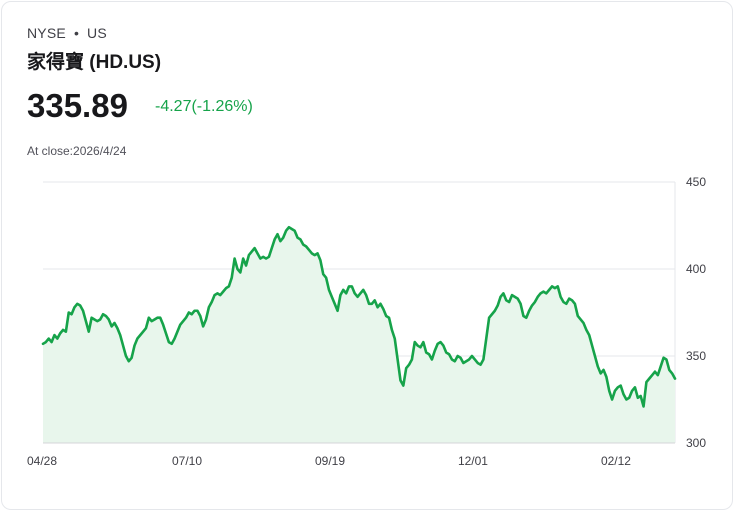  Describe the element at coordinates (616, 461) in the screenshot. I see `x-tick-label: 02/12` at that location.